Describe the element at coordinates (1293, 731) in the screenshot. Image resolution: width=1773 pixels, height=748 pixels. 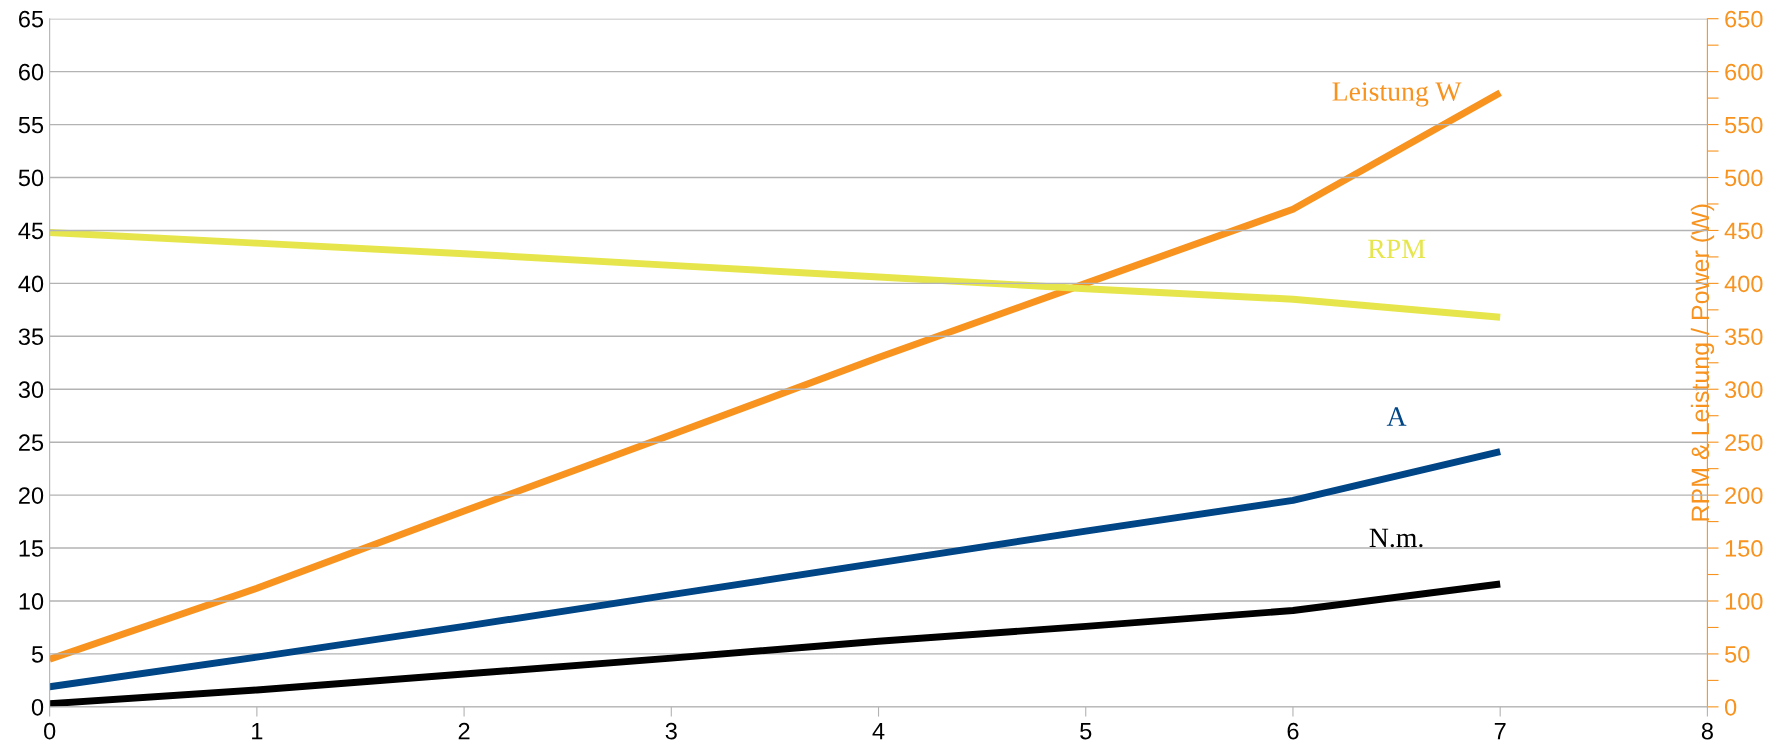
I see `x-tick-label: 6` at that location.